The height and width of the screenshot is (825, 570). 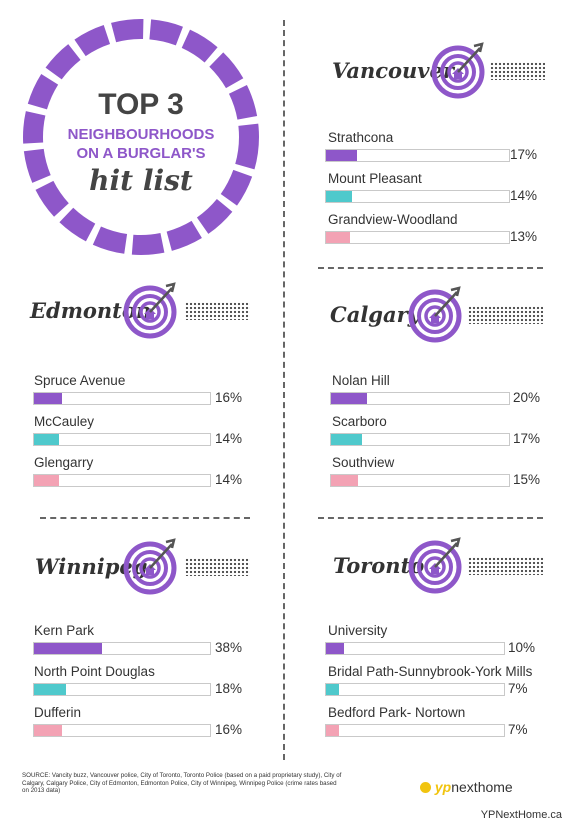 What do you see at coordinates (140, 153) in the screenshot?
I see `badge-line3: ON A BURGLAR'S` at bounding box center [140, 153].